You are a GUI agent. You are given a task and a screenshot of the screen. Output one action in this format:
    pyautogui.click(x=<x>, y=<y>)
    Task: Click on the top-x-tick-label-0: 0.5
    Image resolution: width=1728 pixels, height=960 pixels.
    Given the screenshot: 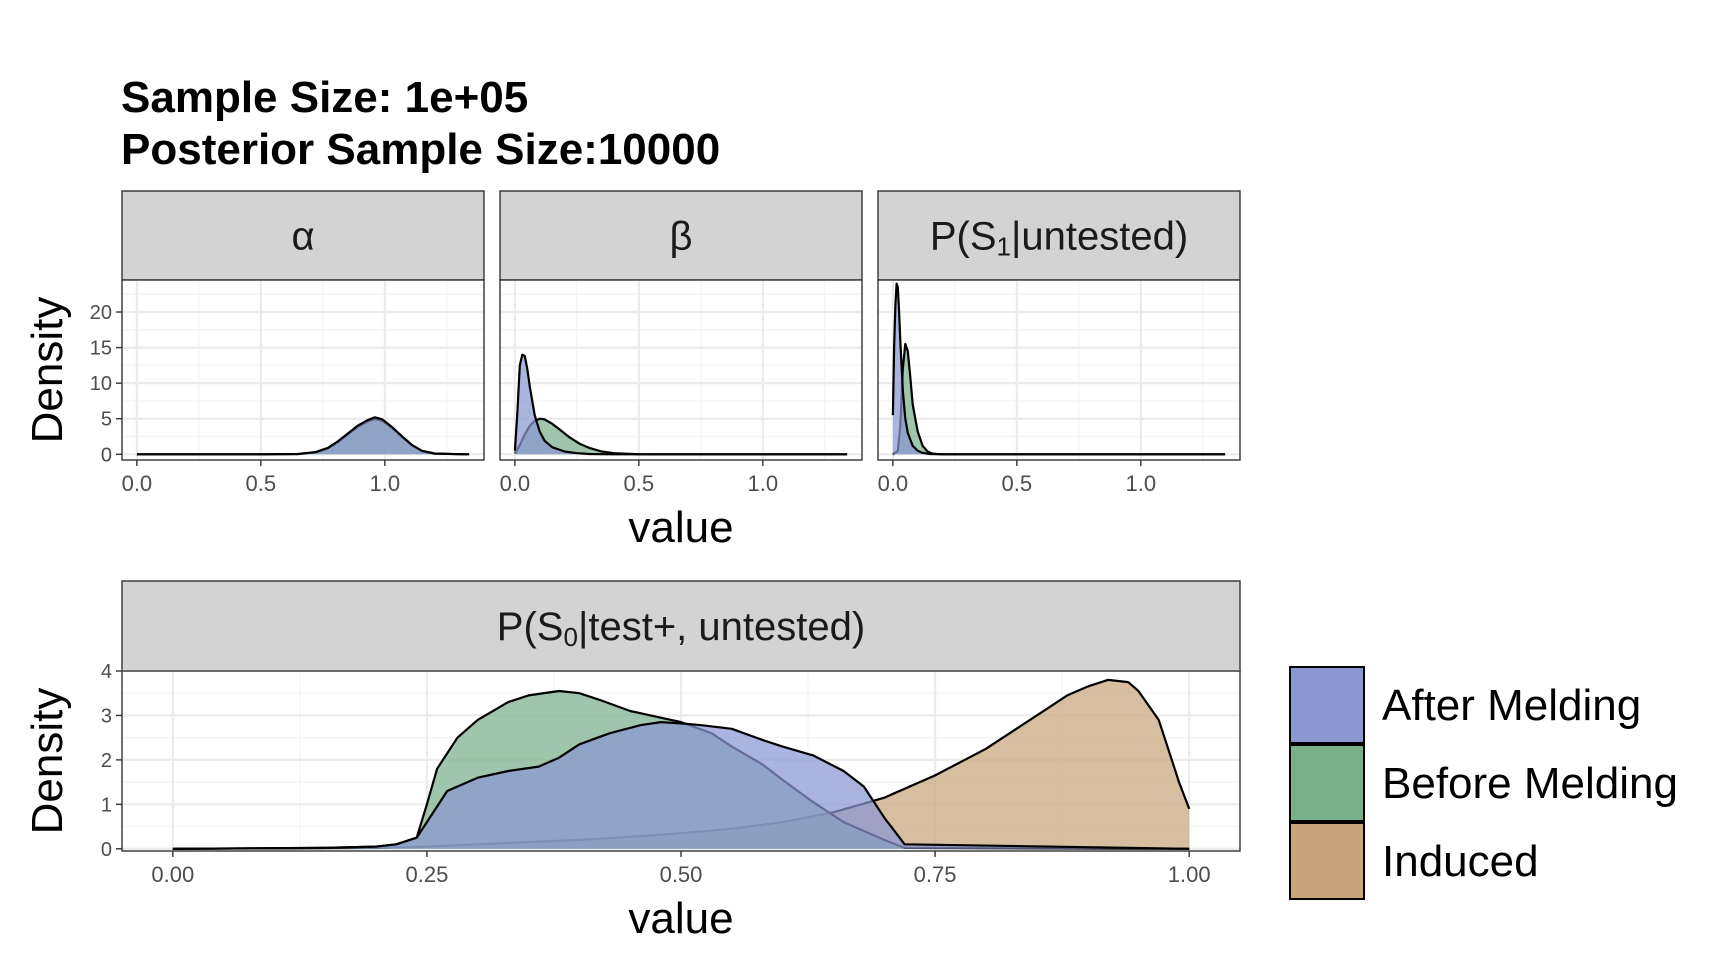 What is the action you would take?
    pyautogui.click(x=261, y=483)
    